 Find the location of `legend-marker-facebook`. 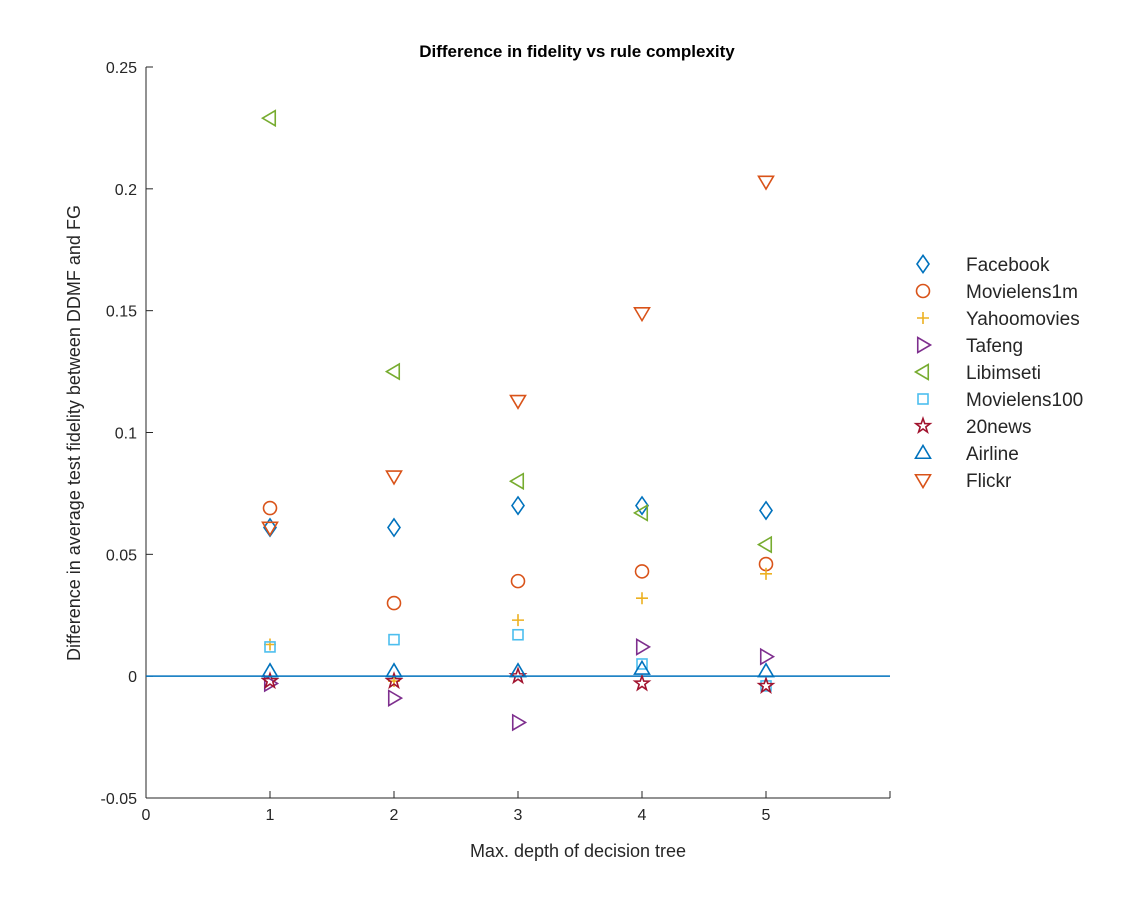

legend-marker-facebook is located at coordinates (923, 264).